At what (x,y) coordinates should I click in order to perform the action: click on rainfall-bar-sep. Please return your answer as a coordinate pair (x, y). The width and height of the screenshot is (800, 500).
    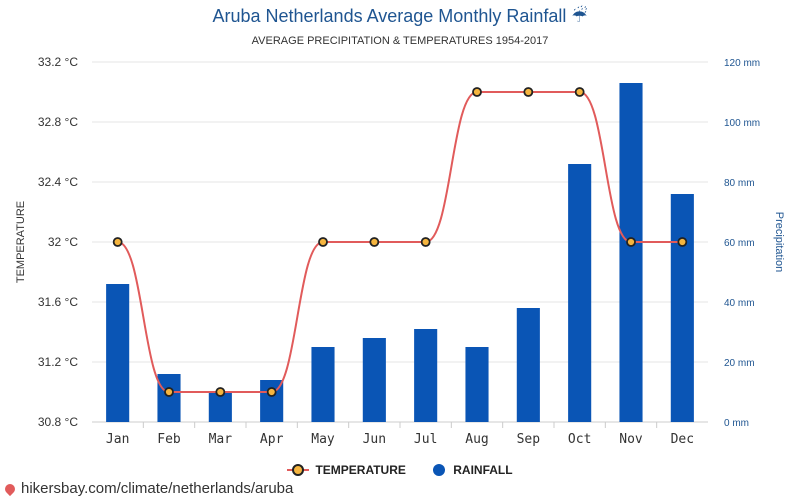
    Looking at the image, I should click on (528, 365).